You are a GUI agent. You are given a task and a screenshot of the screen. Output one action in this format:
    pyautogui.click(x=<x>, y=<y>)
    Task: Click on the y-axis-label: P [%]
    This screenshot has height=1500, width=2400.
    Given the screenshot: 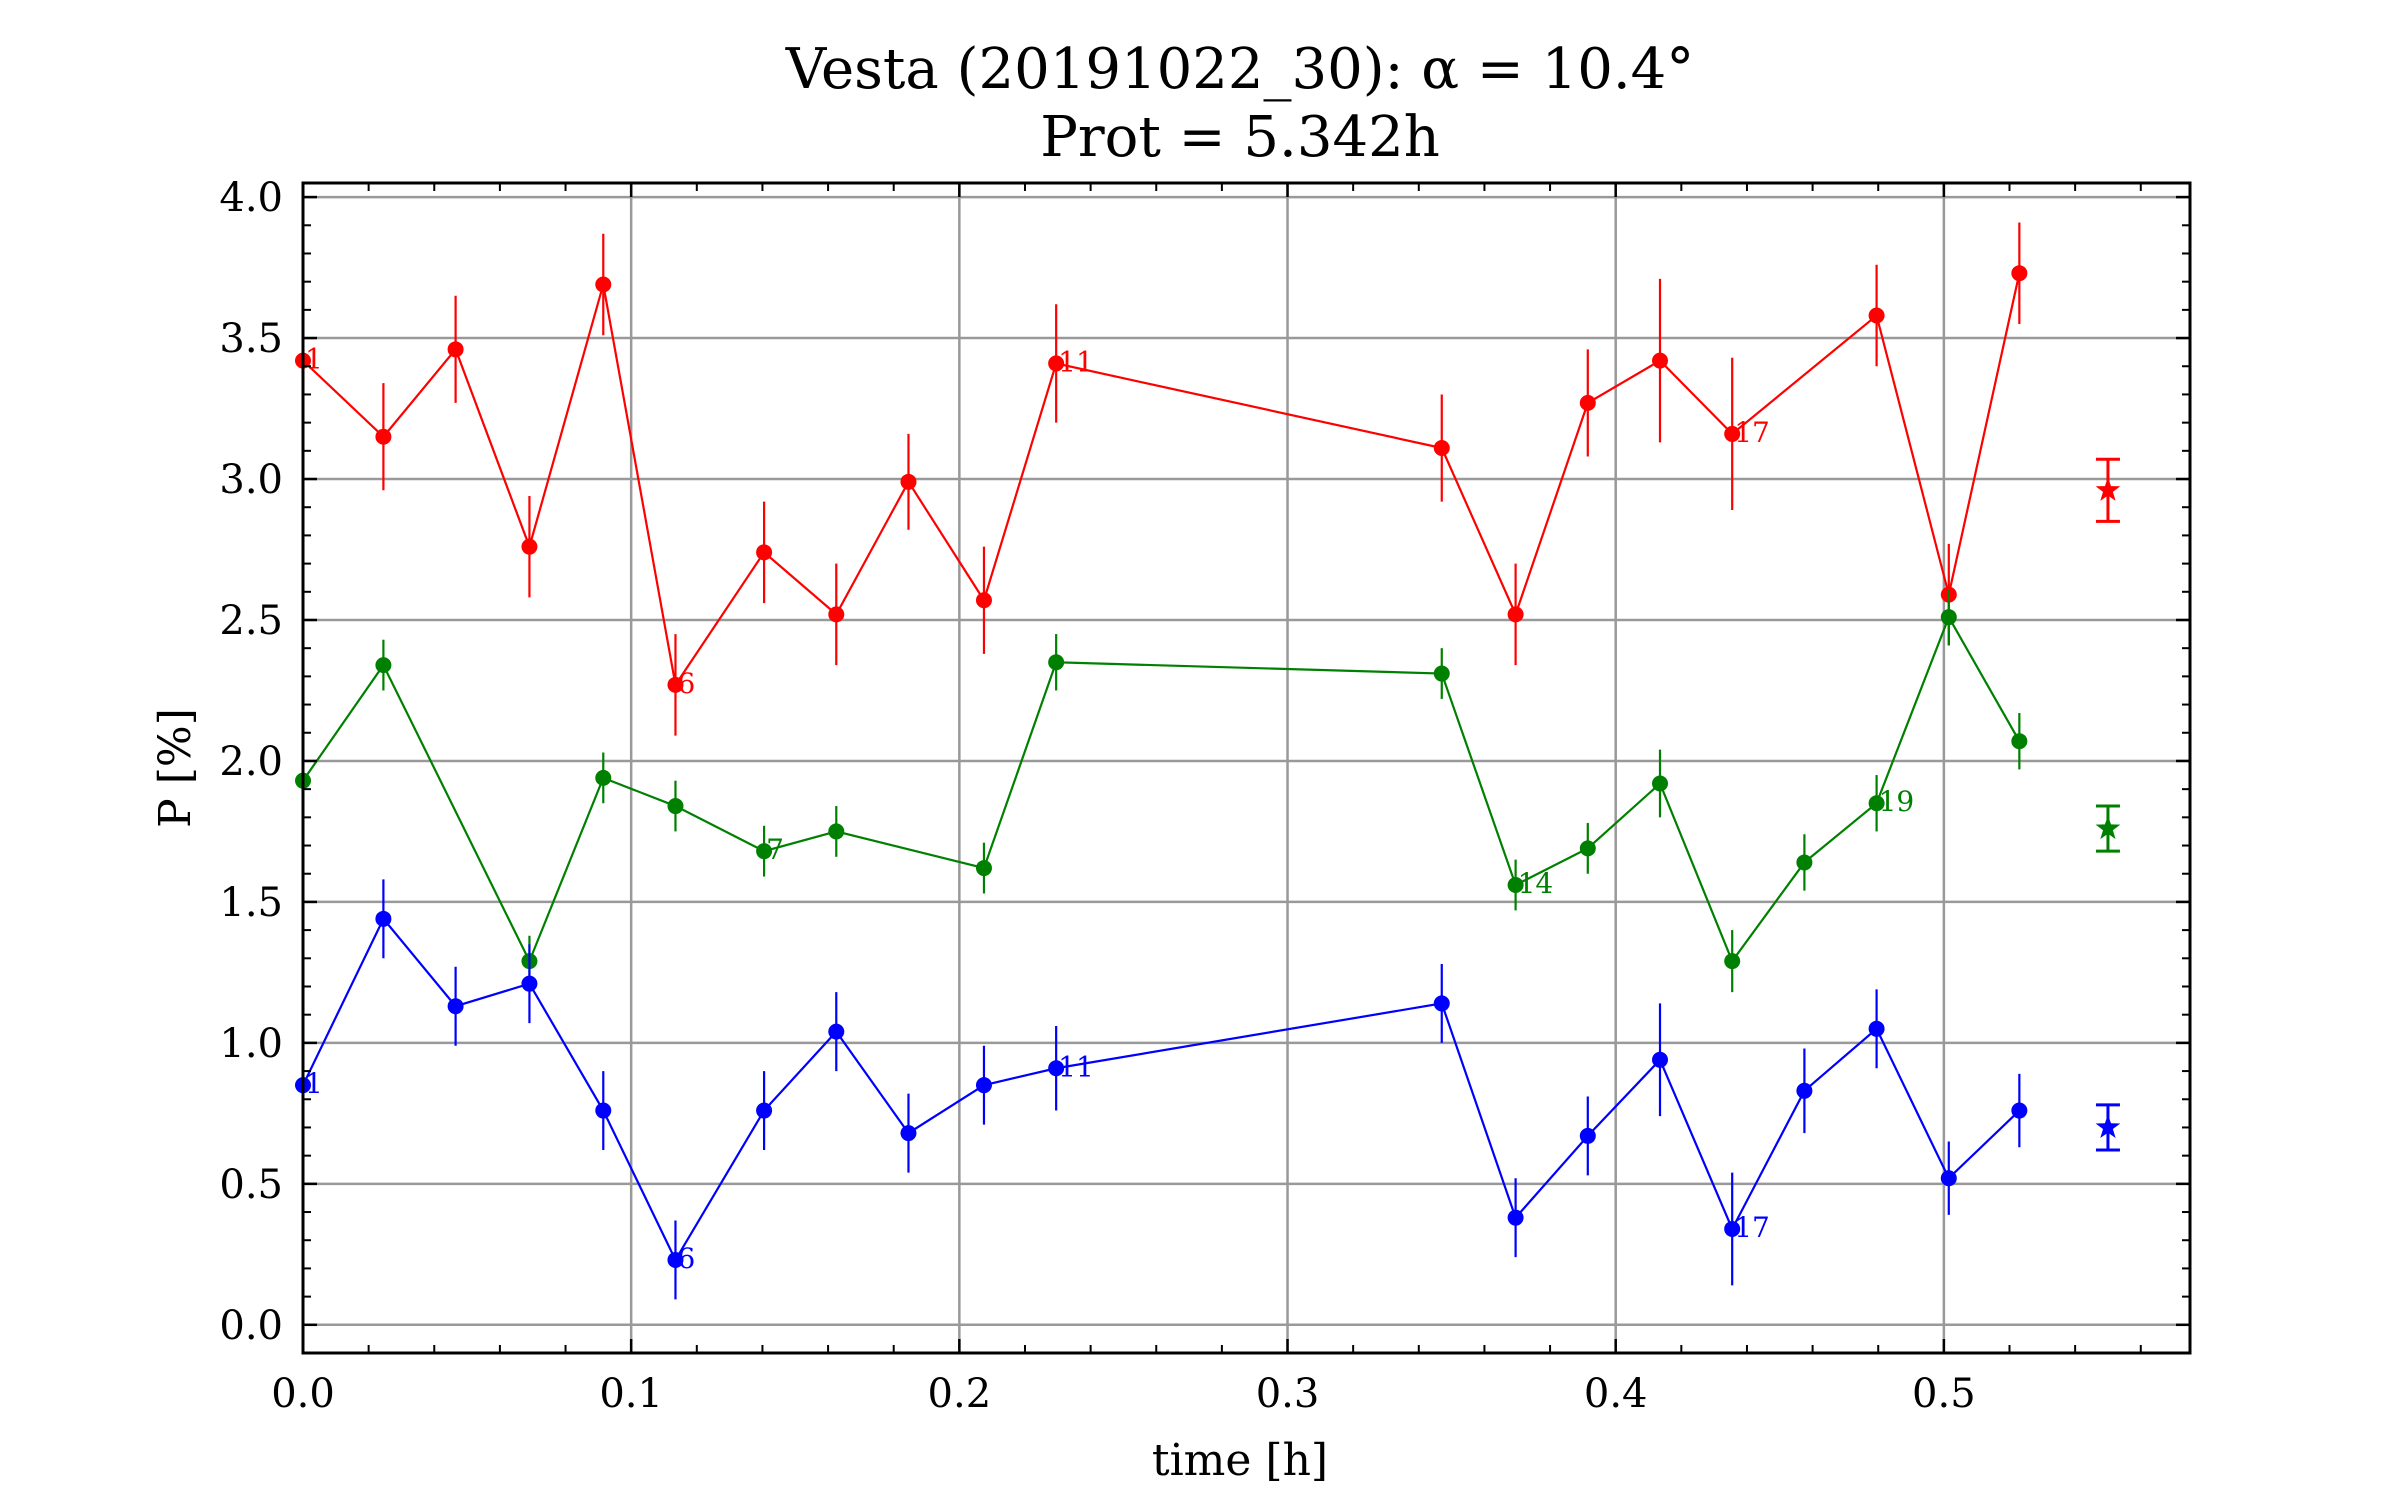 What is the action you would take?
    pyautogui.click(x=175, y=768)
    